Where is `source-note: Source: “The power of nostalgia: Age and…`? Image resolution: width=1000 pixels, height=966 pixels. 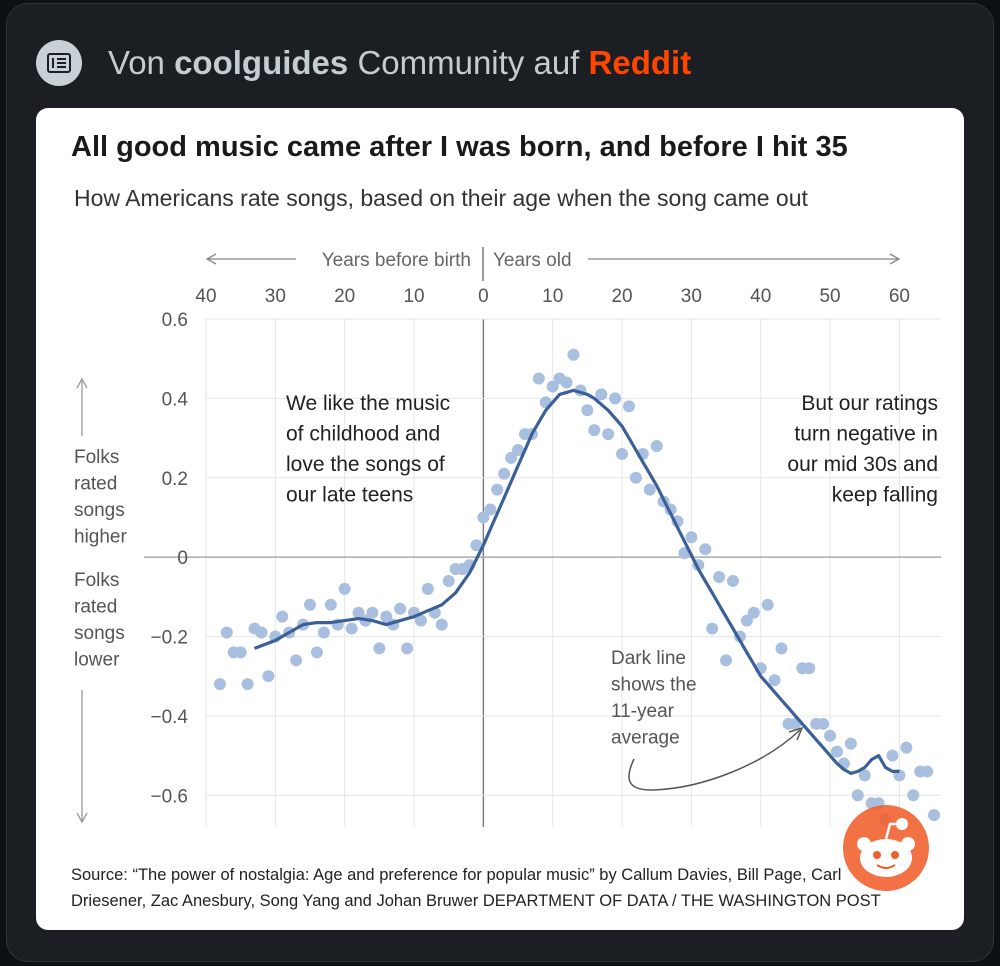
source-note: Source: “The power of nostalgia: Age and… is located at coordinates (476, 888).